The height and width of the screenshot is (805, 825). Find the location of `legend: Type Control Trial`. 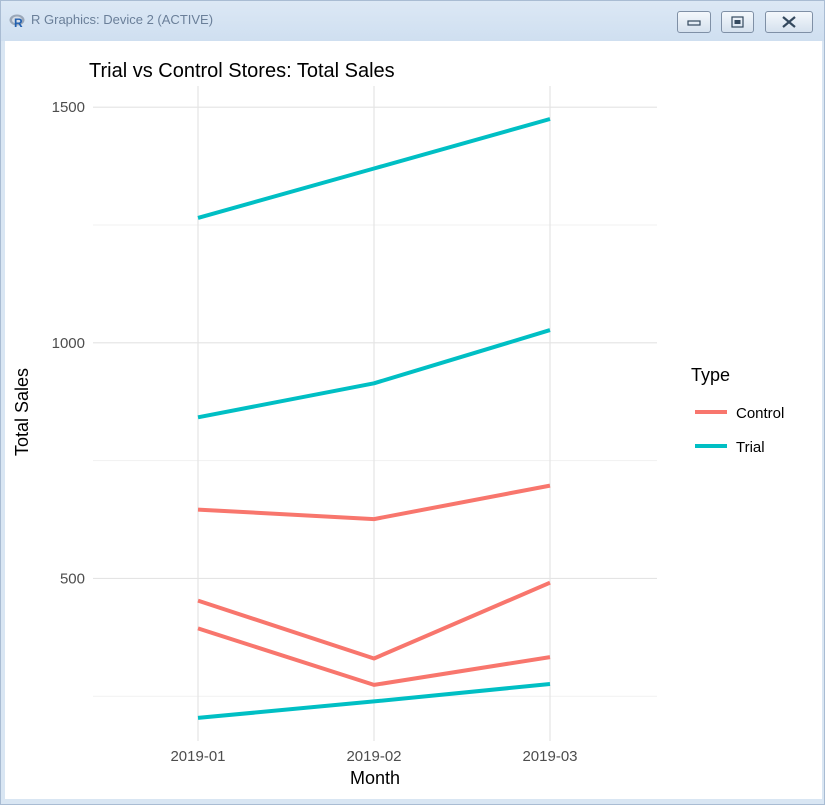

legend: Type Control Trial is located at coordinates (737, 410).